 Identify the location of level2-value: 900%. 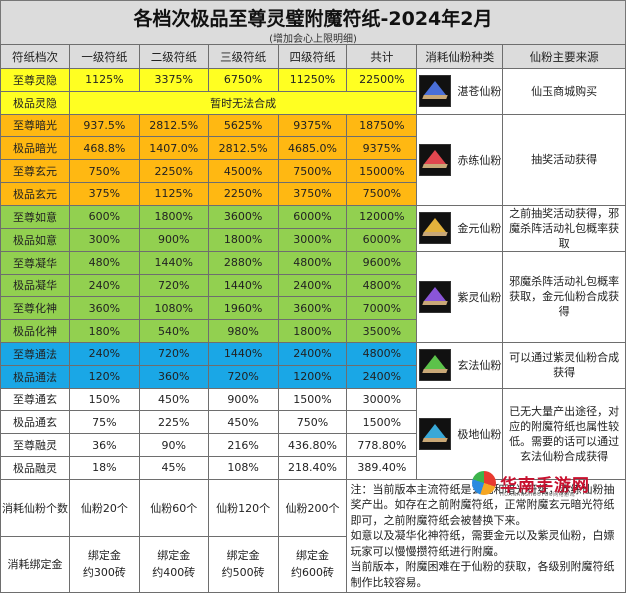
(173, 239).